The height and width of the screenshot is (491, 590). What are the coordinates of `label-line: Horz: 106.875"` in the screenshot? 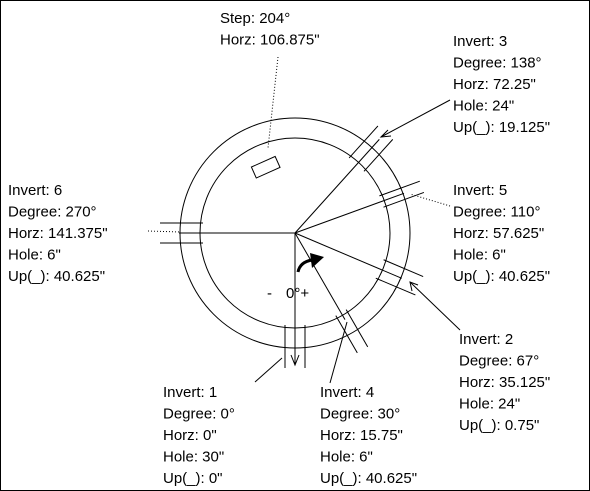 It's located at (270, 40).